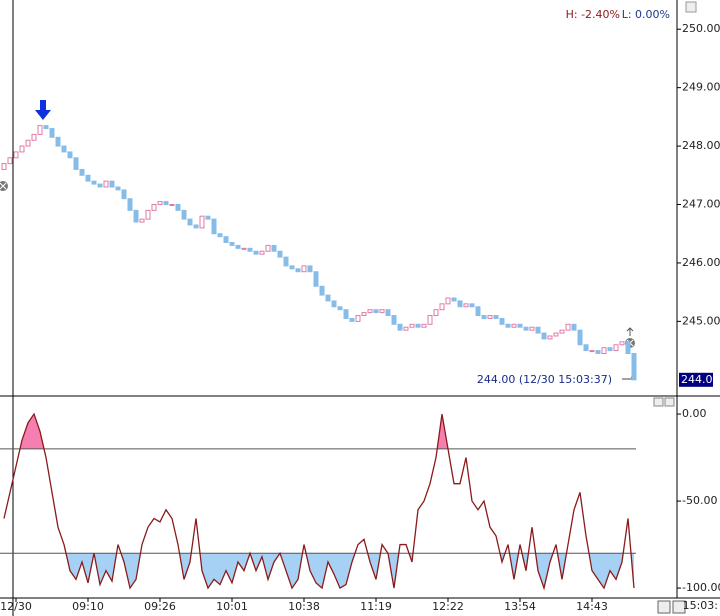 This screenshot has height=616, width=720. What do you see at coordinates (700, 379) in the screenshot?
I see `last-price-label: 244.00` at bounding box center [700, 379].